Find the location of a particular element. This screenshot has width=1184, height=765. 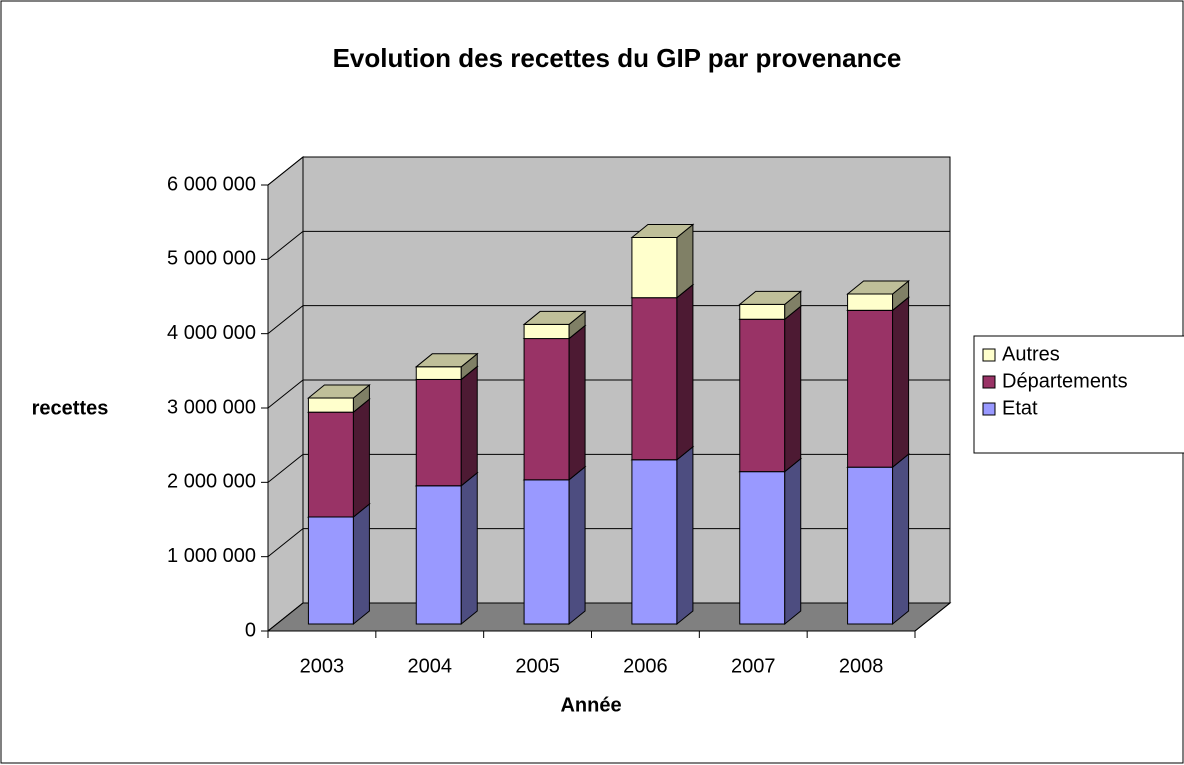

y-tick-label: 1 000 000 is located at coordinates (211, 556).